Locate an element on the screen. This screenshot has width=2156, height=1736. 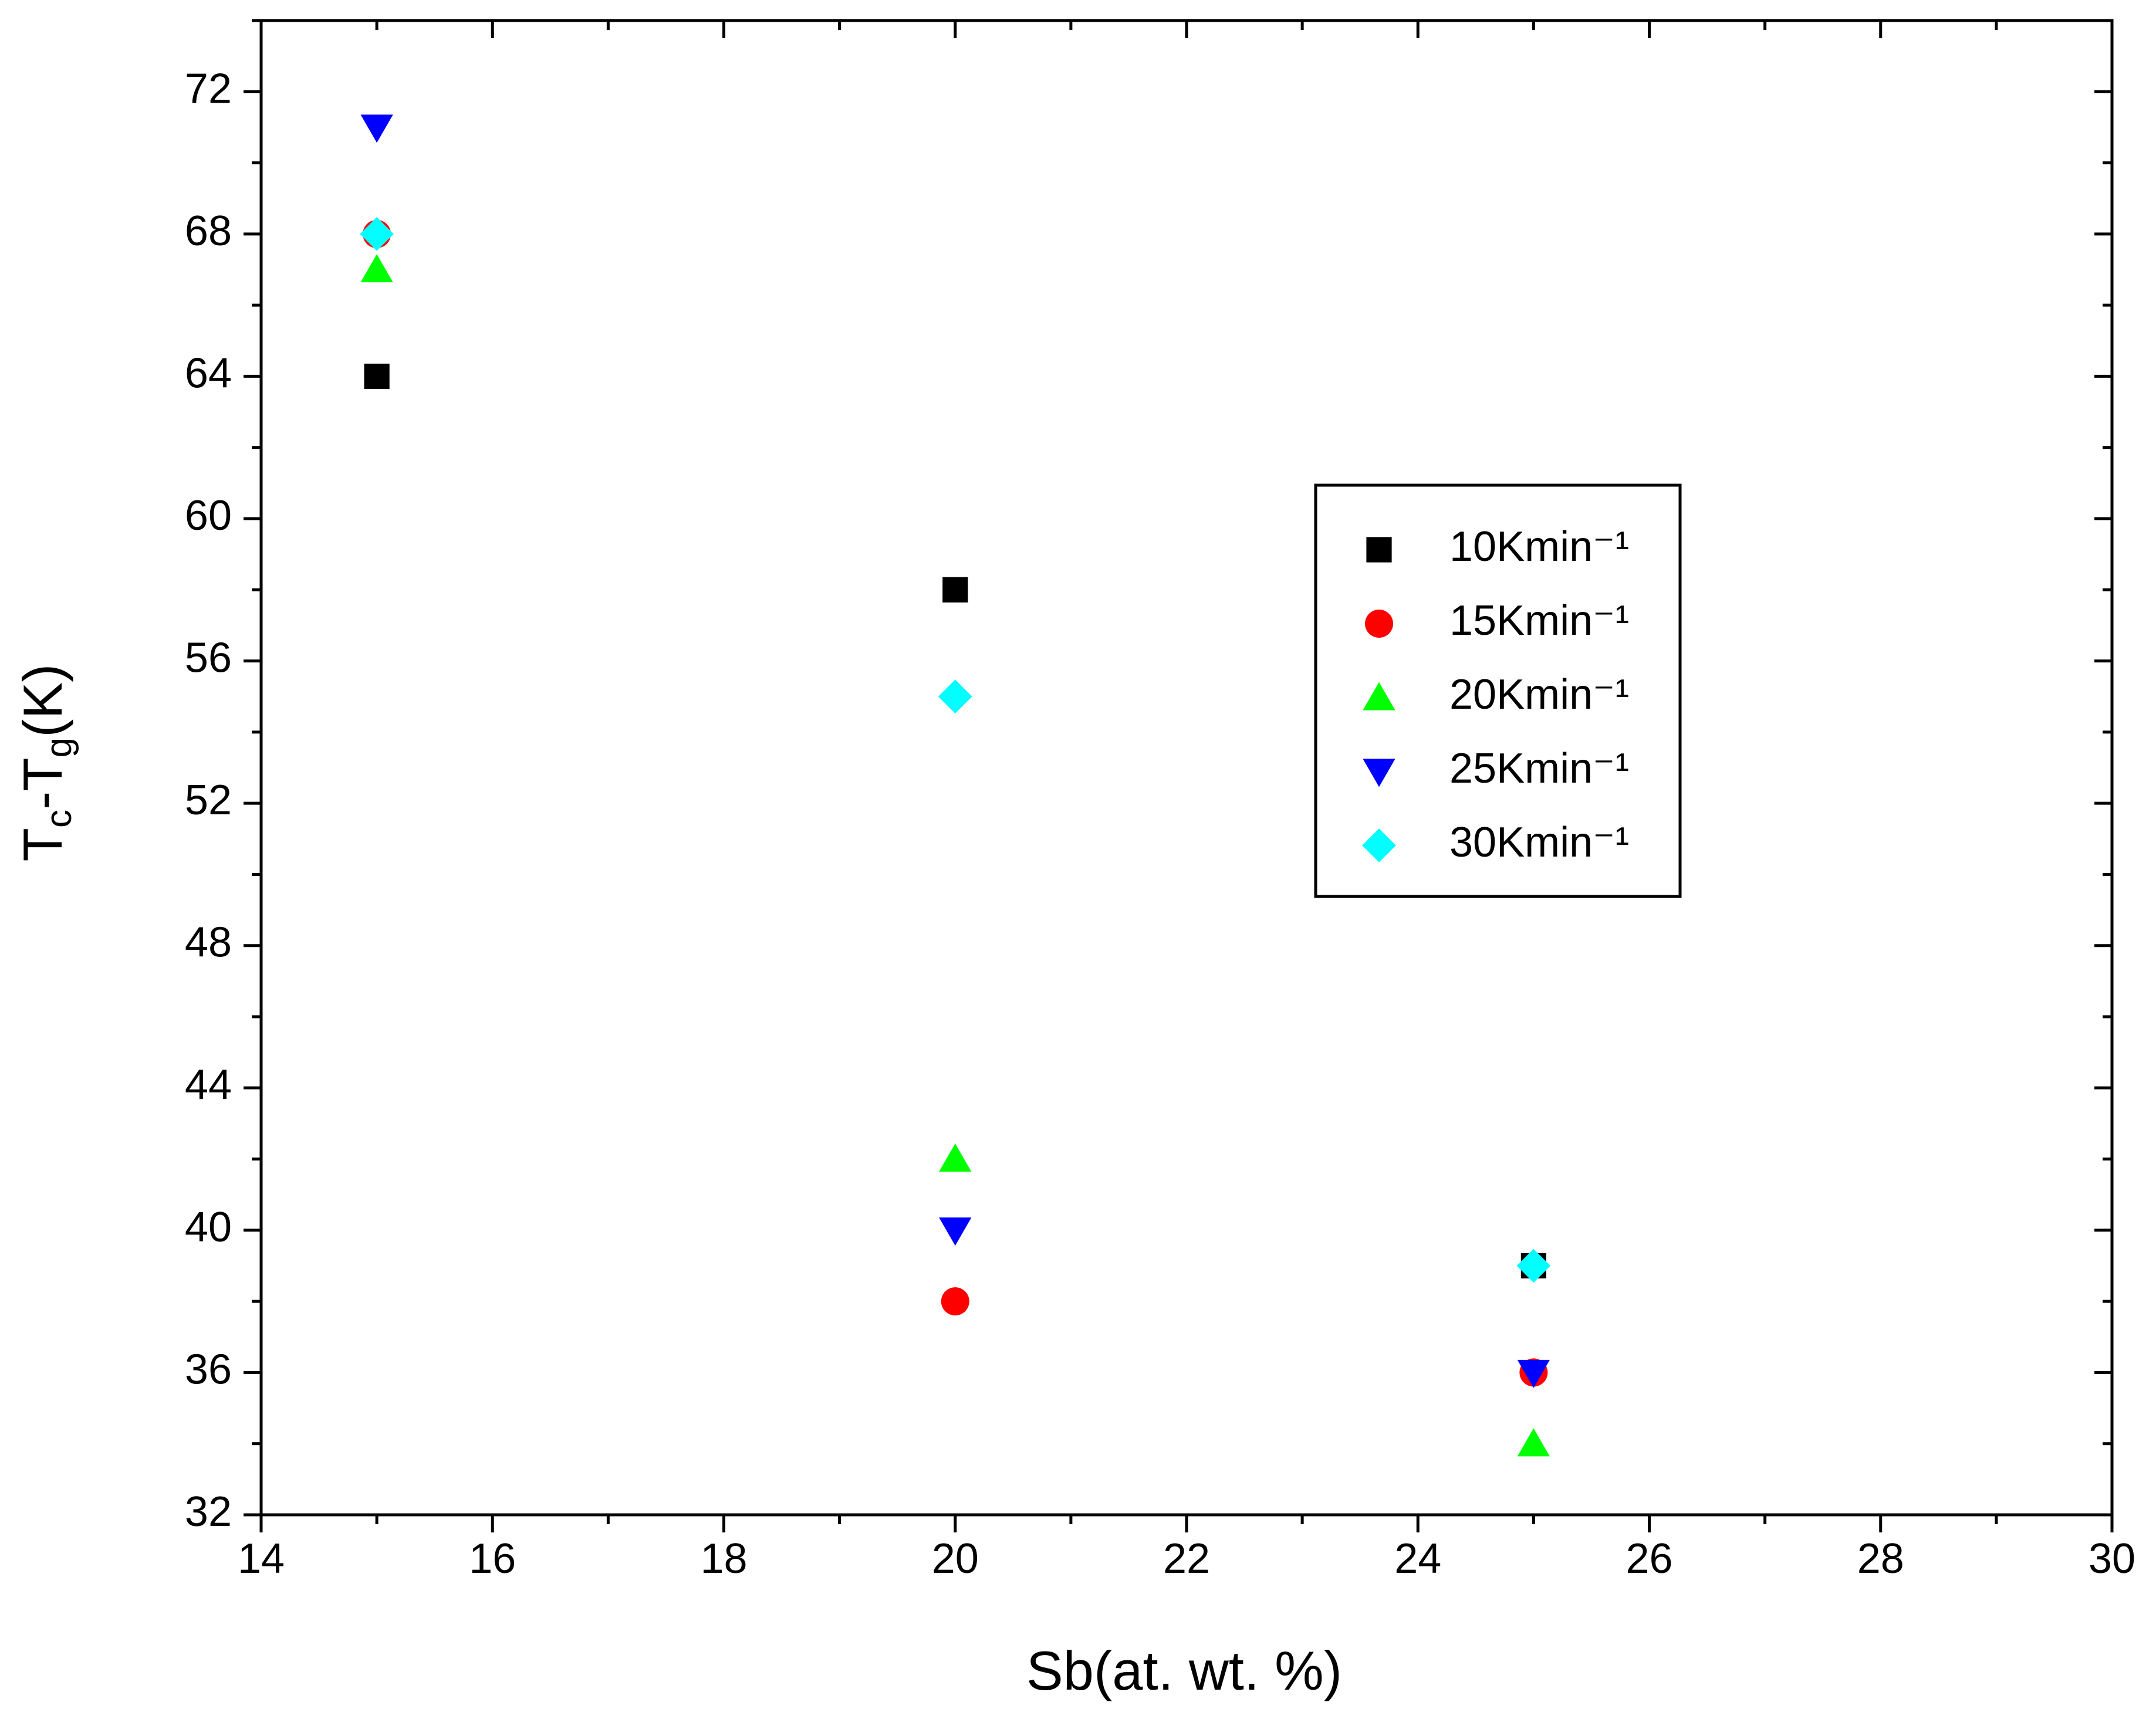
x-tick-label: 16 is located at coordinates (492, 1558).